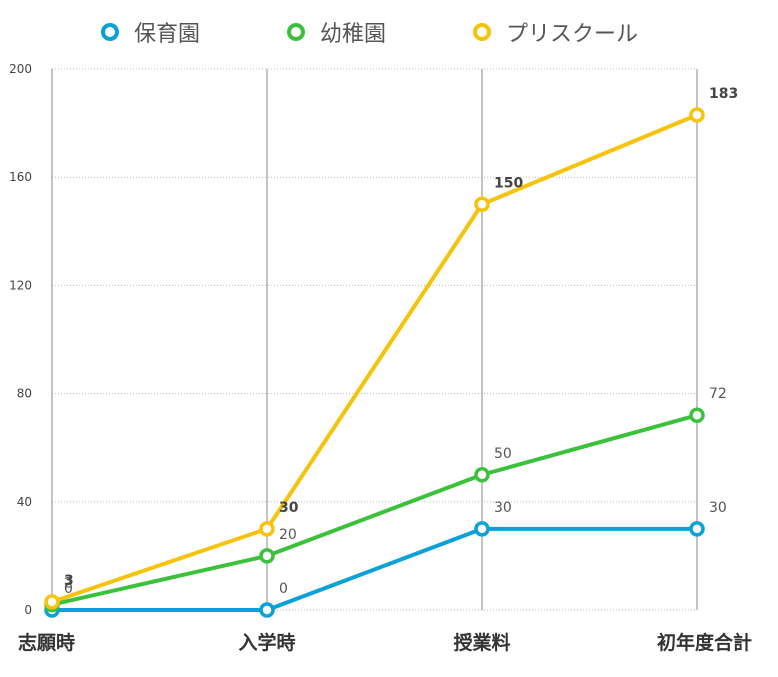 This screenshot has width=778, height=677. Describe the element at coordinates (20, 177) in the screenshot. I see `y-tick-label: 160` at that location.